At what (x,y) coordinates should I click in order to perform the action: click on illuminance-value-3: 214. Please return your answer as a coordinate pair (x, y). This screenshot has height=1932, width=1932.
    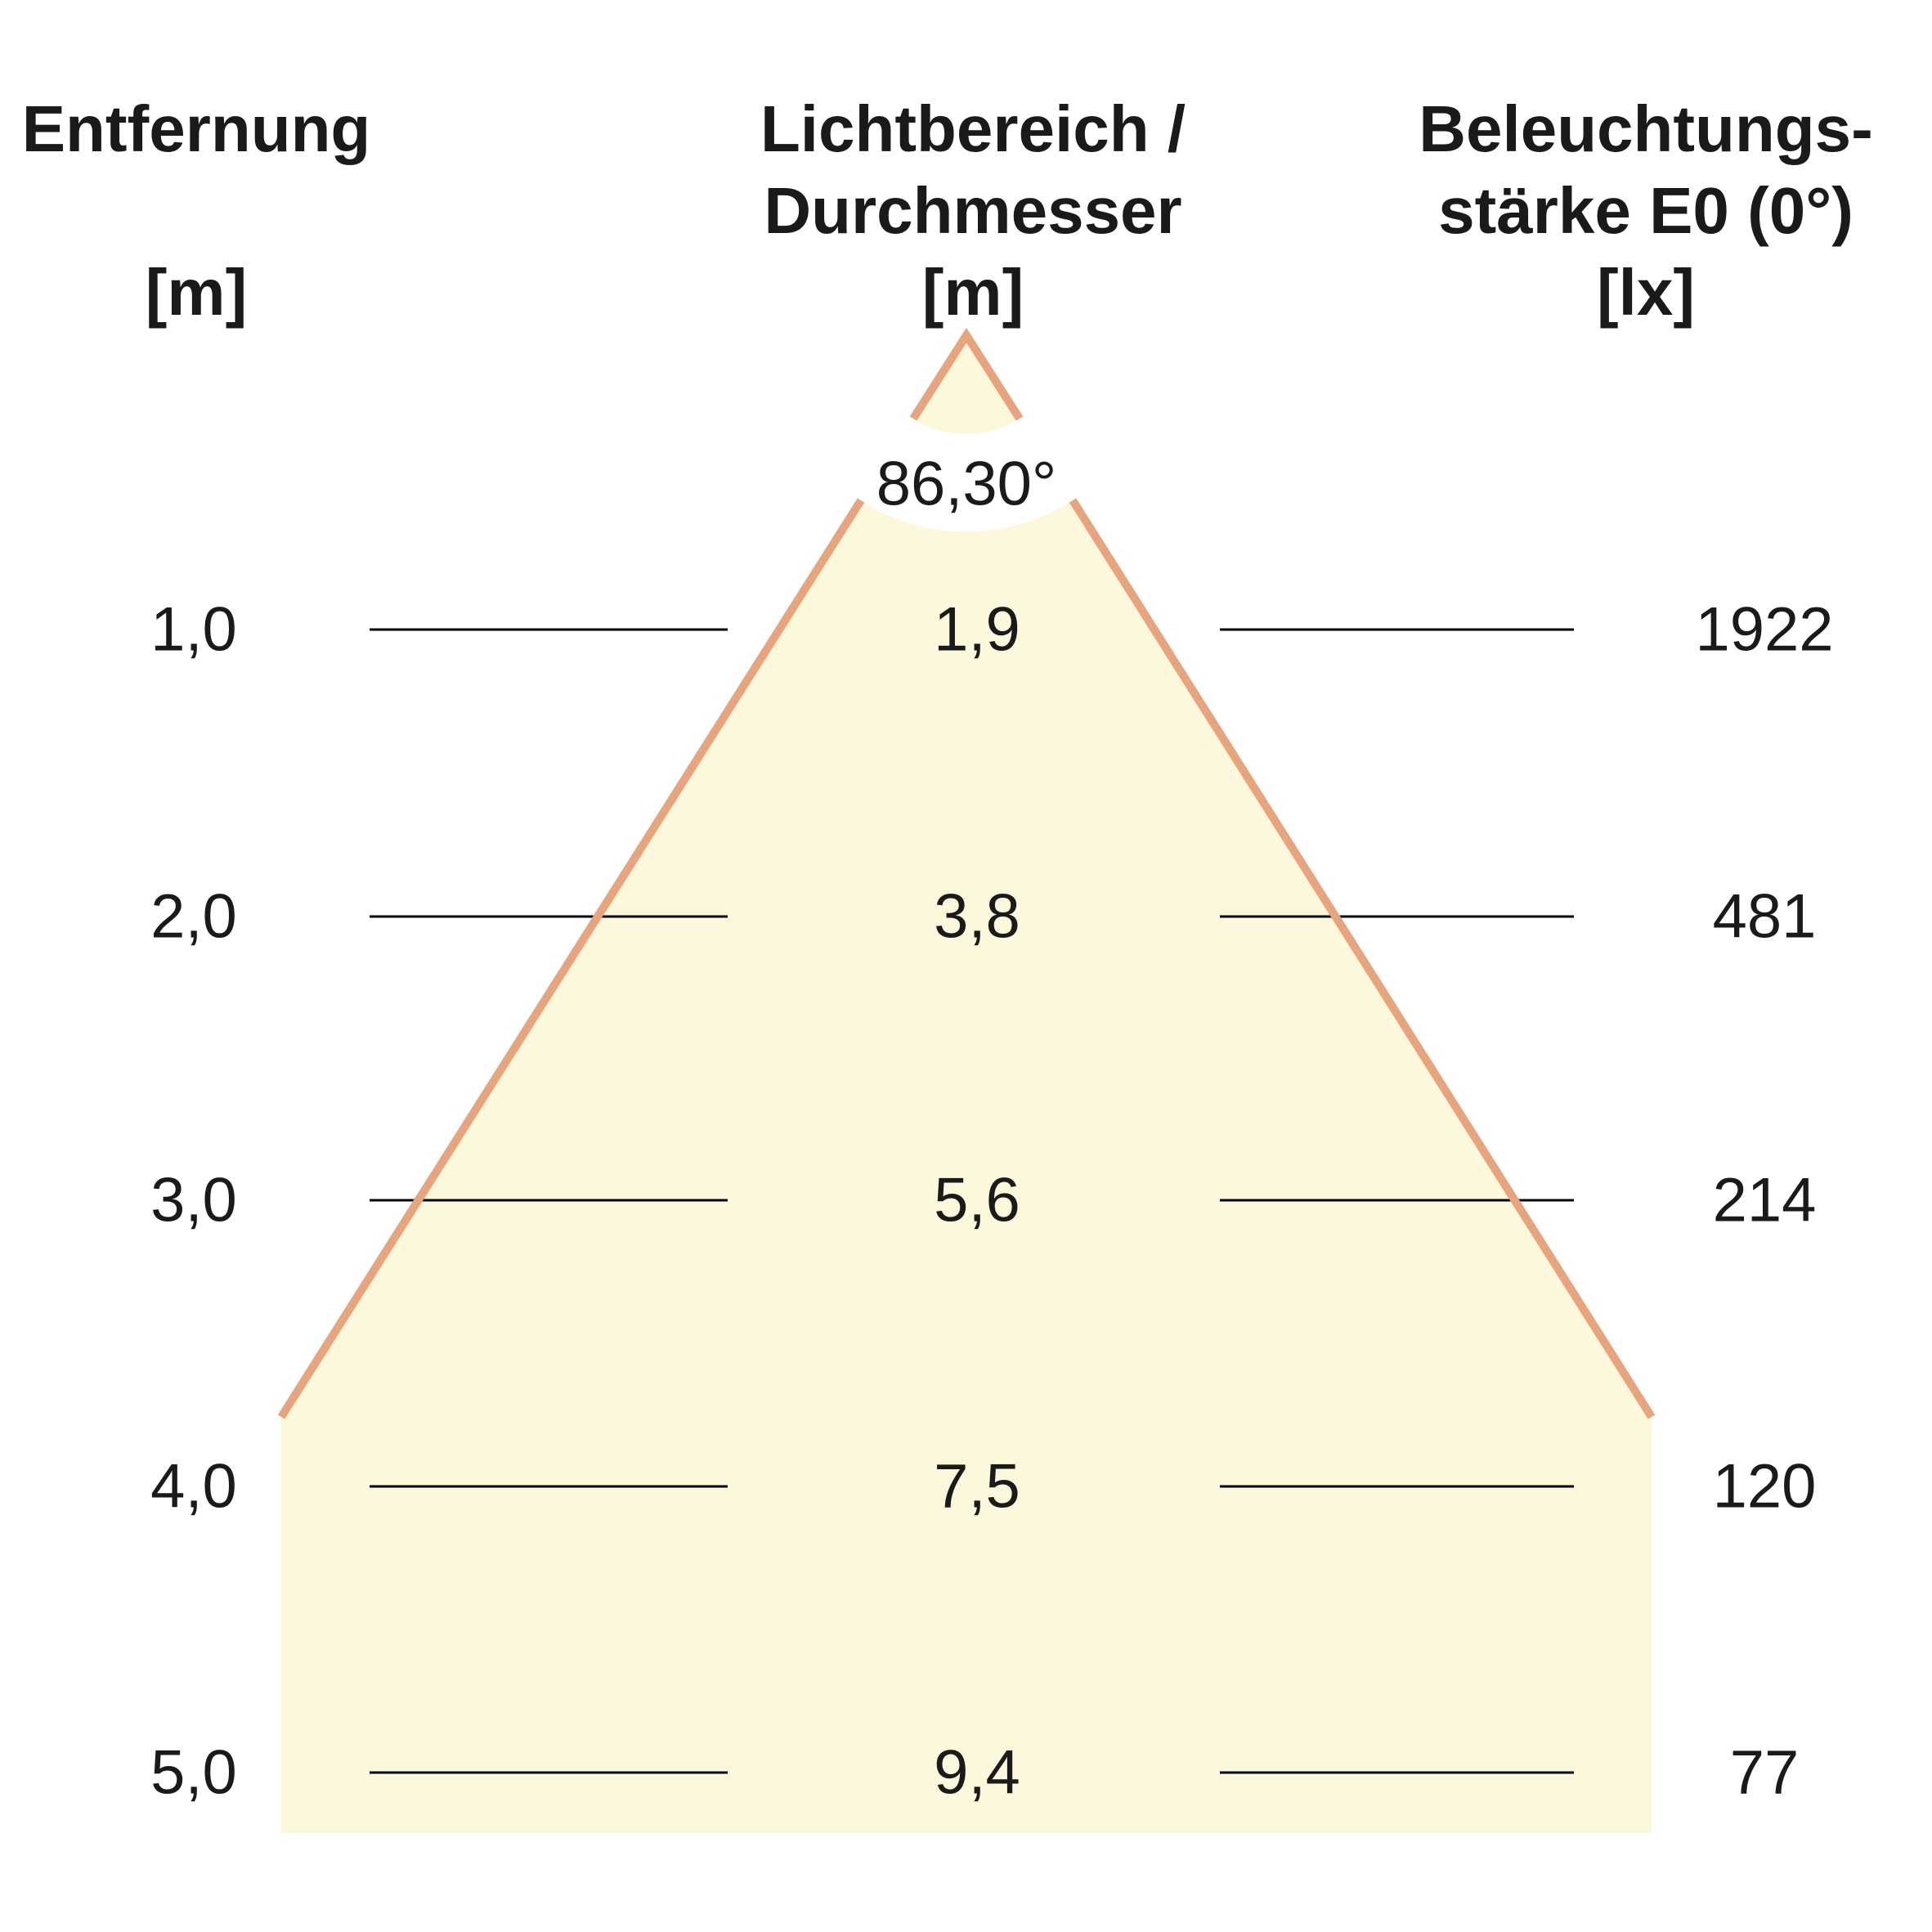
    Looking at the image, I should click on (1764, 1200).